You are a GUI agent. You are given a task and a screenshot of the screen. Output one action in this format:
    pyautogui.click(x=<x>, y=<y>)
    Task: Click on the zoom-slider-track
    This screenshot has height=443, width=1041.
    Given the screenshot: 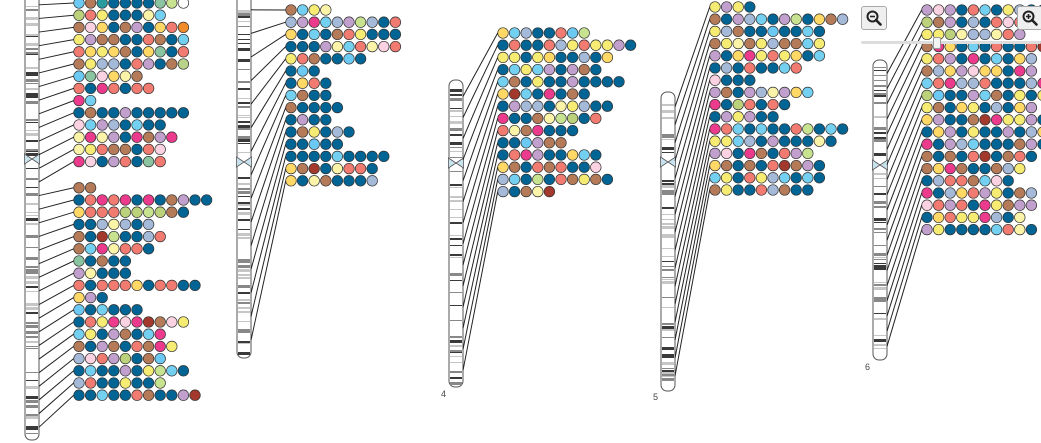 What is the action you would take?
    pyautogui.click(x=951, y=42)
    